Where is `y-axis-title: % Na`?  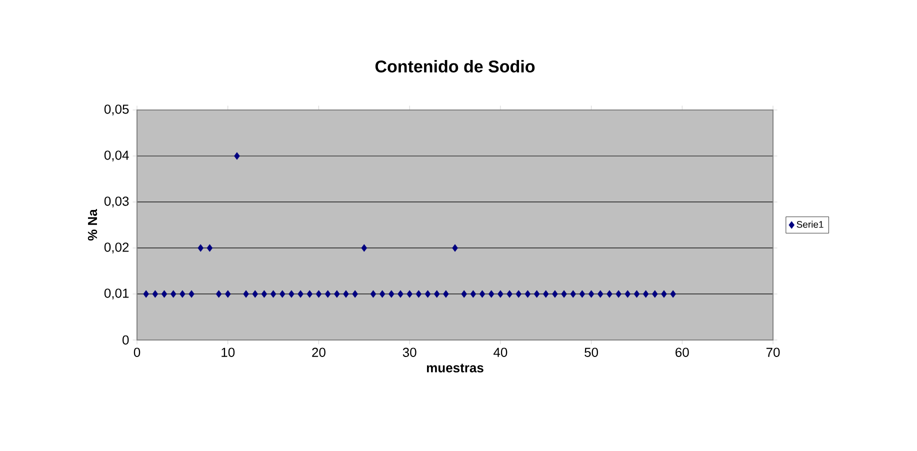 y-axis-title: % Na is located at coordinates (93, 225).